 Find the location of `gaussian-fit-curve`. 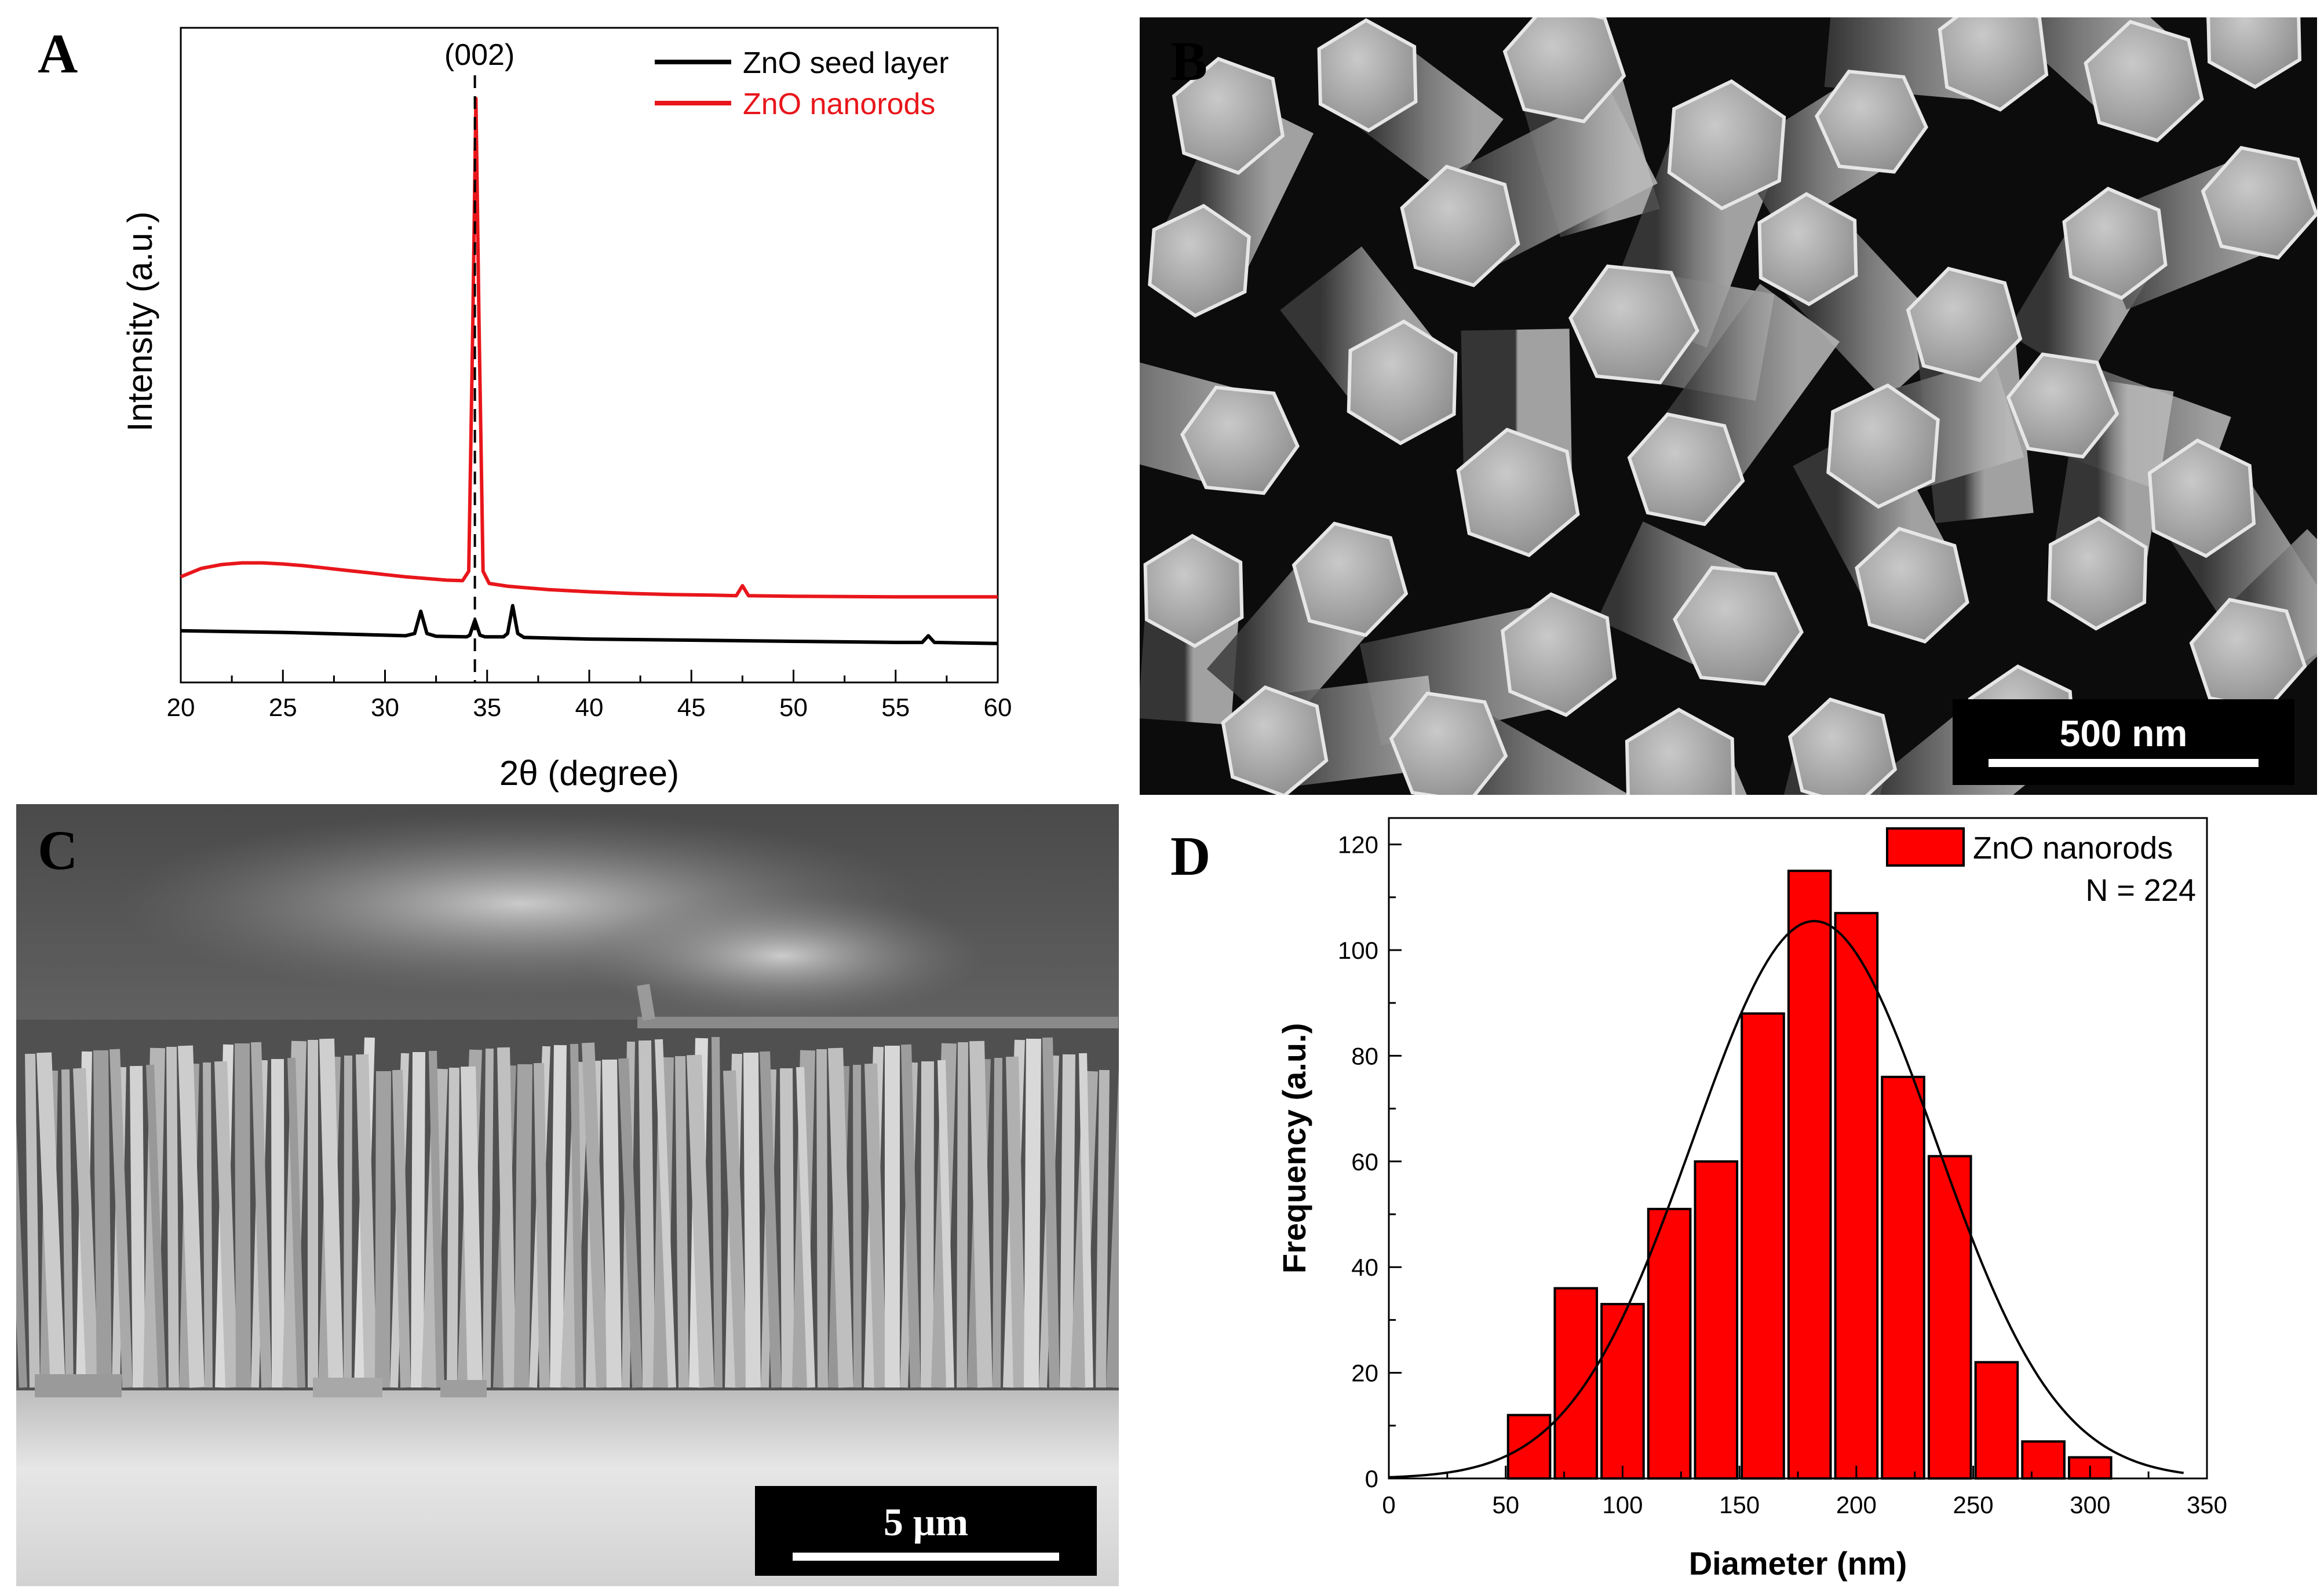

gaussian-fit-curve is located at coordinates (1786, 1198).